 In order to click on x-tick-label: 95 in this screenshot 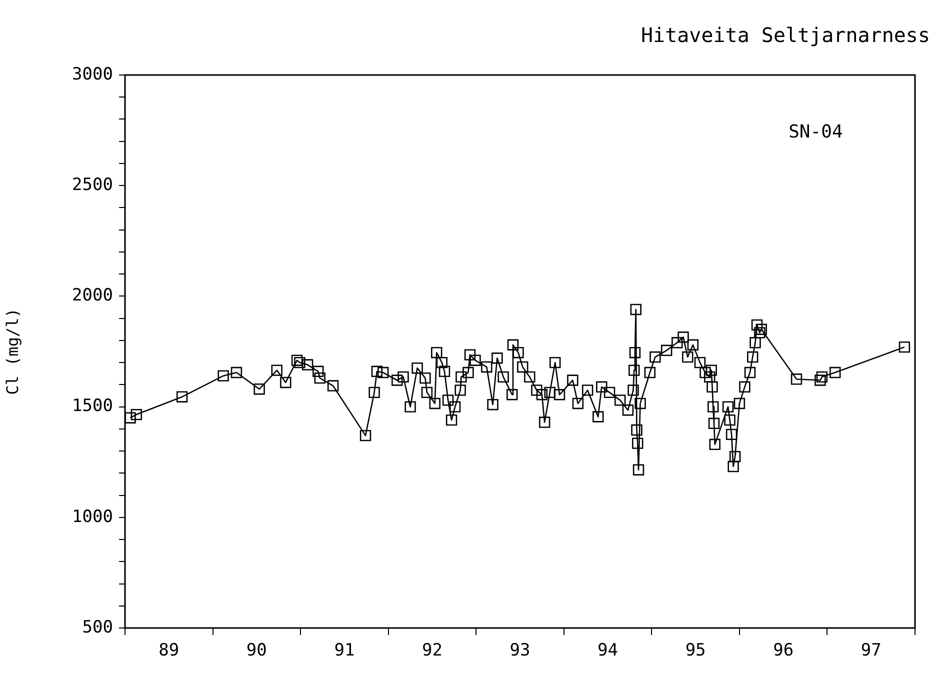, I will do `click(695, 650)`.